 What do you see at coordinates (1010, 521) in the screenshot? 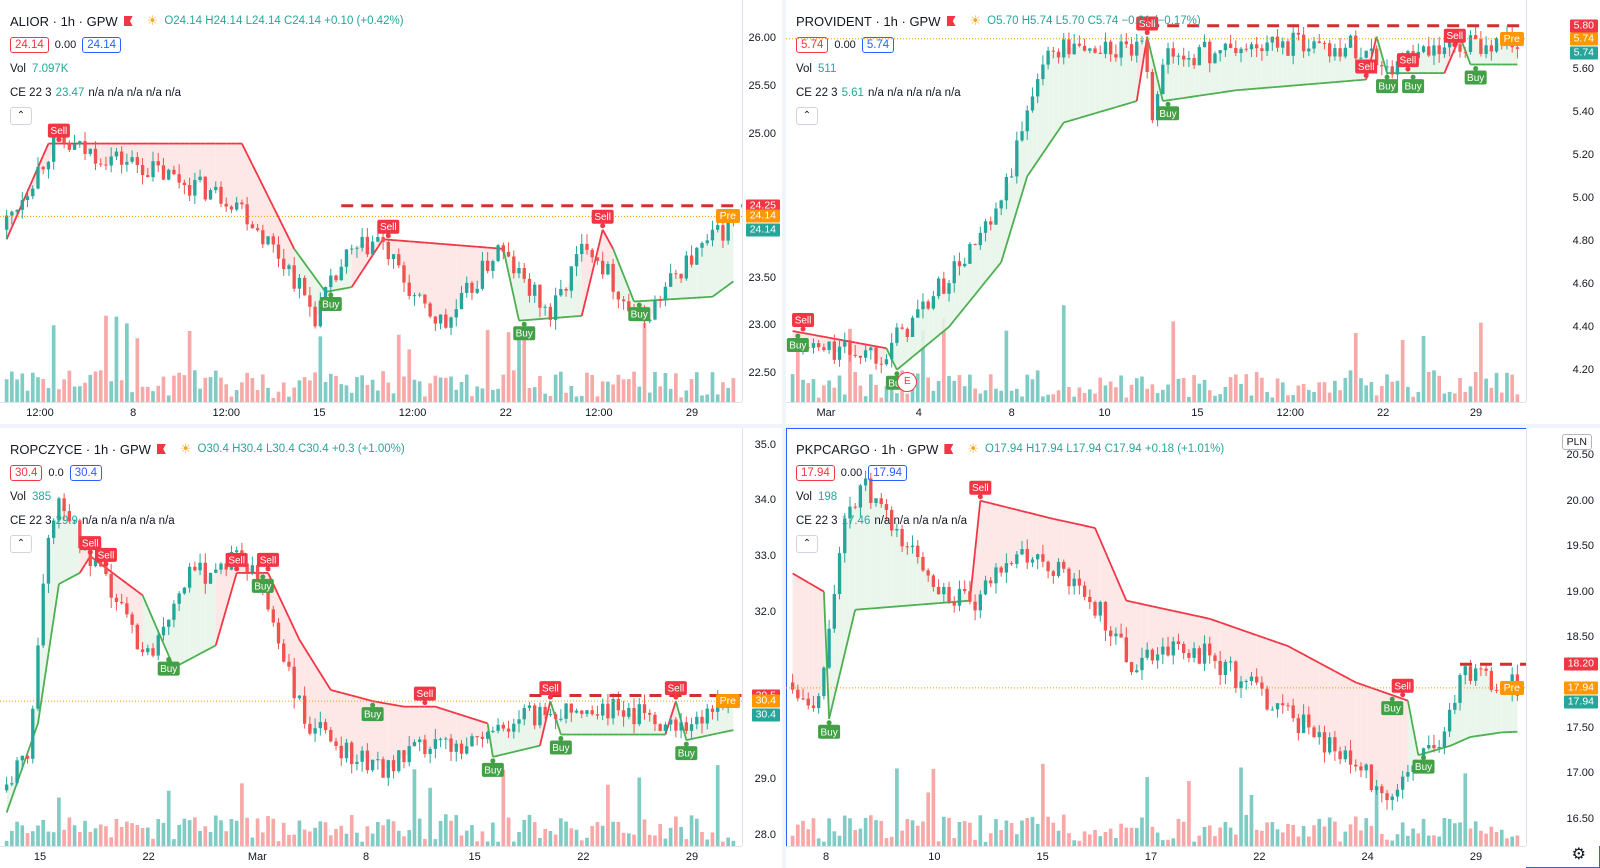
I see `indicator-row: CE 22 3 17.46 n/a n/a n/a n/a n/a` at bounding box center [1010, 521].